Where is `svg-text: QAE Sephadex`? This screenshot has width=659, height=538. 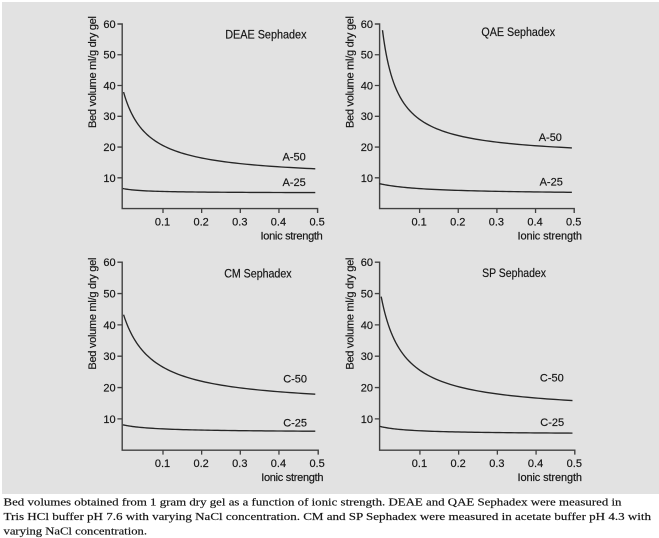 svg-text: QAE Sephadex is located at coordinates (518, 32).